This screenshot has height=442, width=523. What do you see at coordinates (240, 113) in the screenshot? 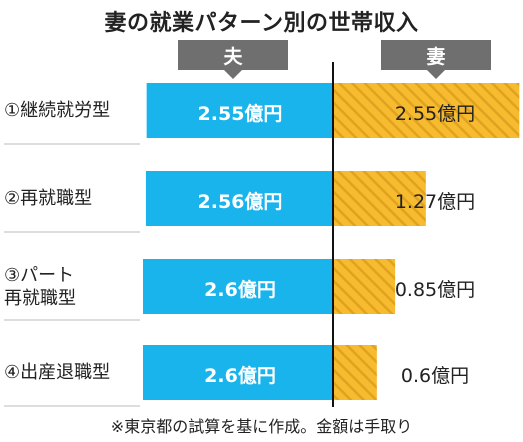
I see `husband-value-label: 2.55億円` at bounding box center [240, 113].